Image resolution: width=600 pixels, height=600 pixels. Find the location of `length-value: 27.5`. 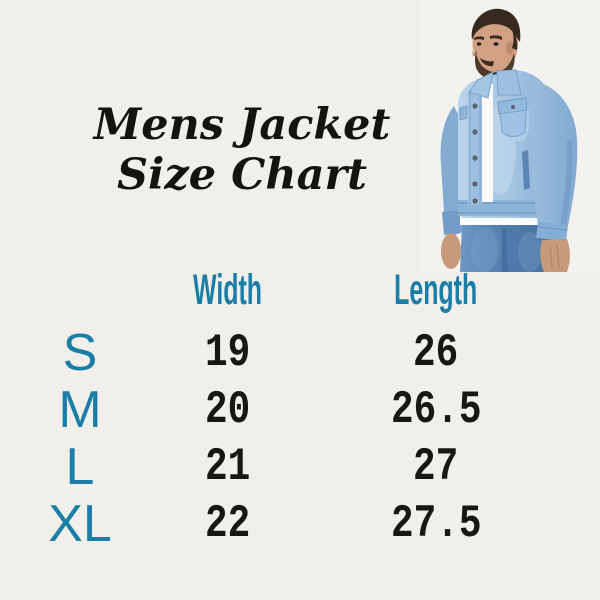

length-value: 27.5 is located at coordinates (436, 523).